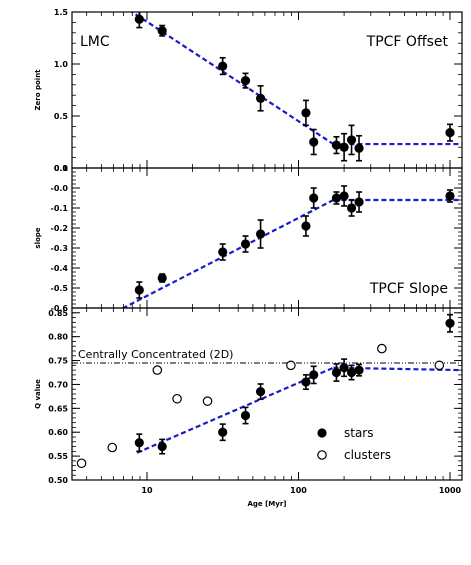 The height and width of the screenshot is (565, 471). Describe the element at coordinates (58, 361) in the screenshot. I see `y-tick-label: 0.75` at that location.